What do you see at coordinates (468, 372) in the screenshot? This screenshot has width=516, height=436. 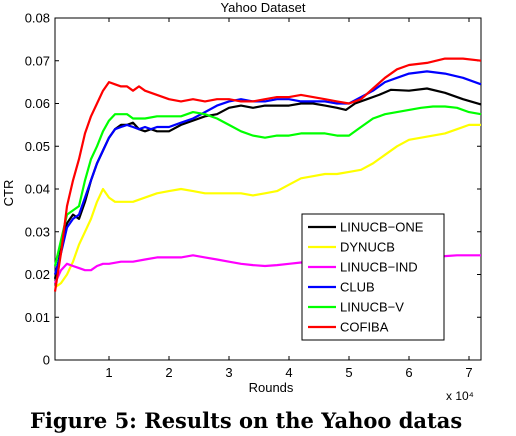 I see `x-tick-label: 7` at bounding box center [468, 372].